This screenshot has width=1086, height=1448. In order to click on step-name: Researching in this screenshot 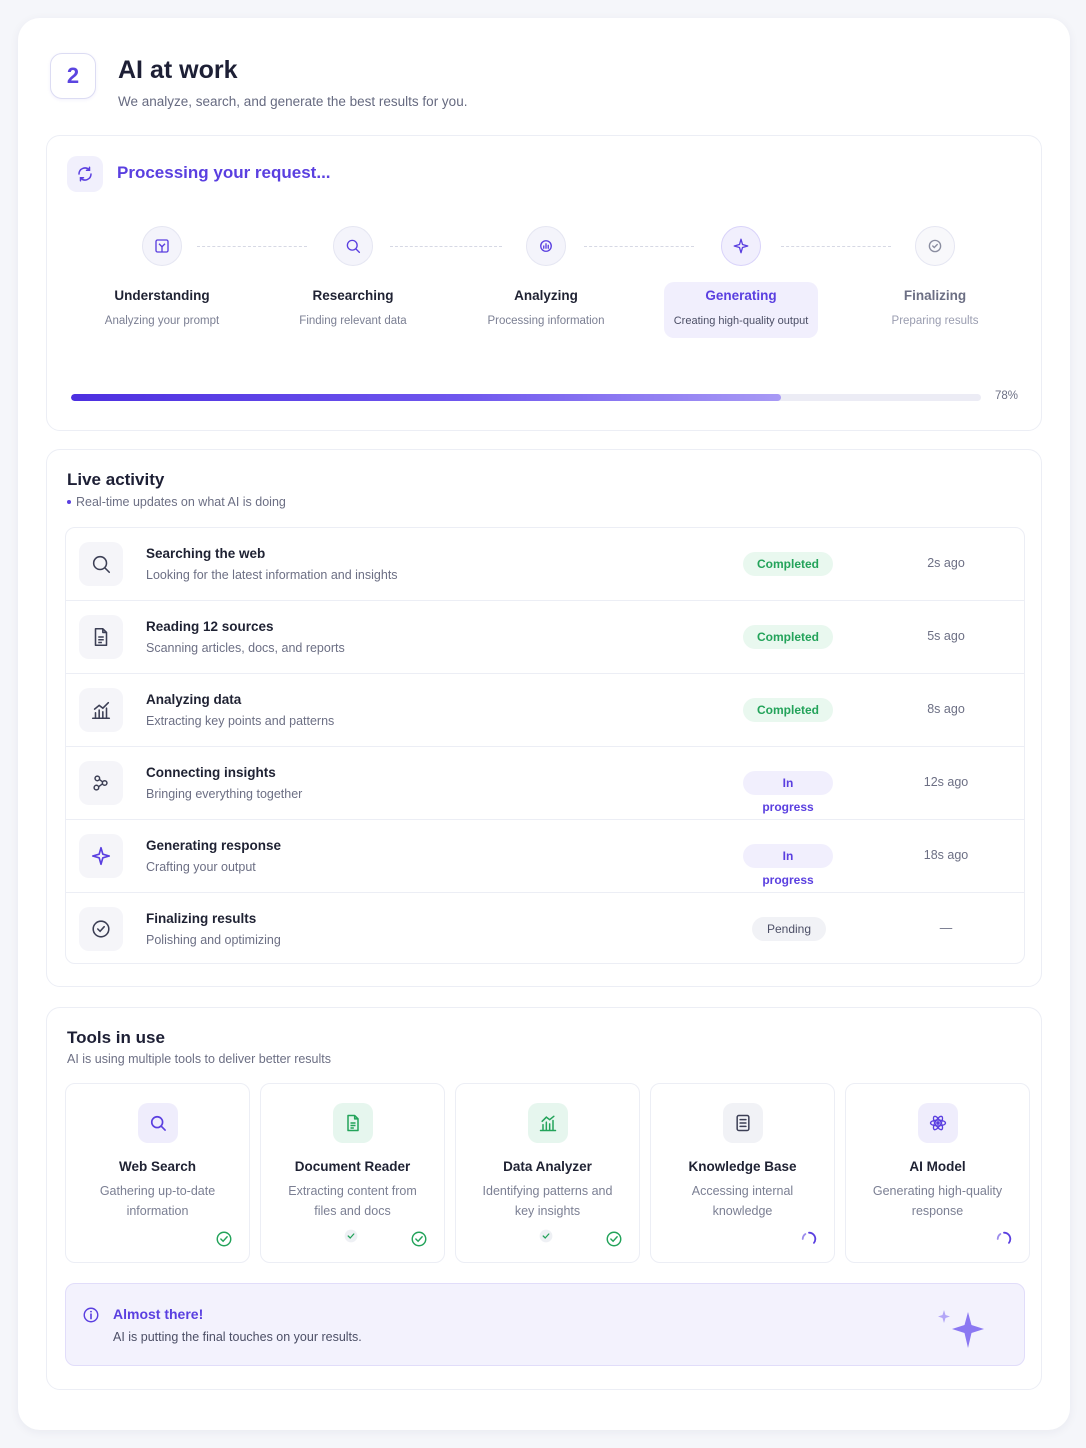, I will do `click(353, 295)`.